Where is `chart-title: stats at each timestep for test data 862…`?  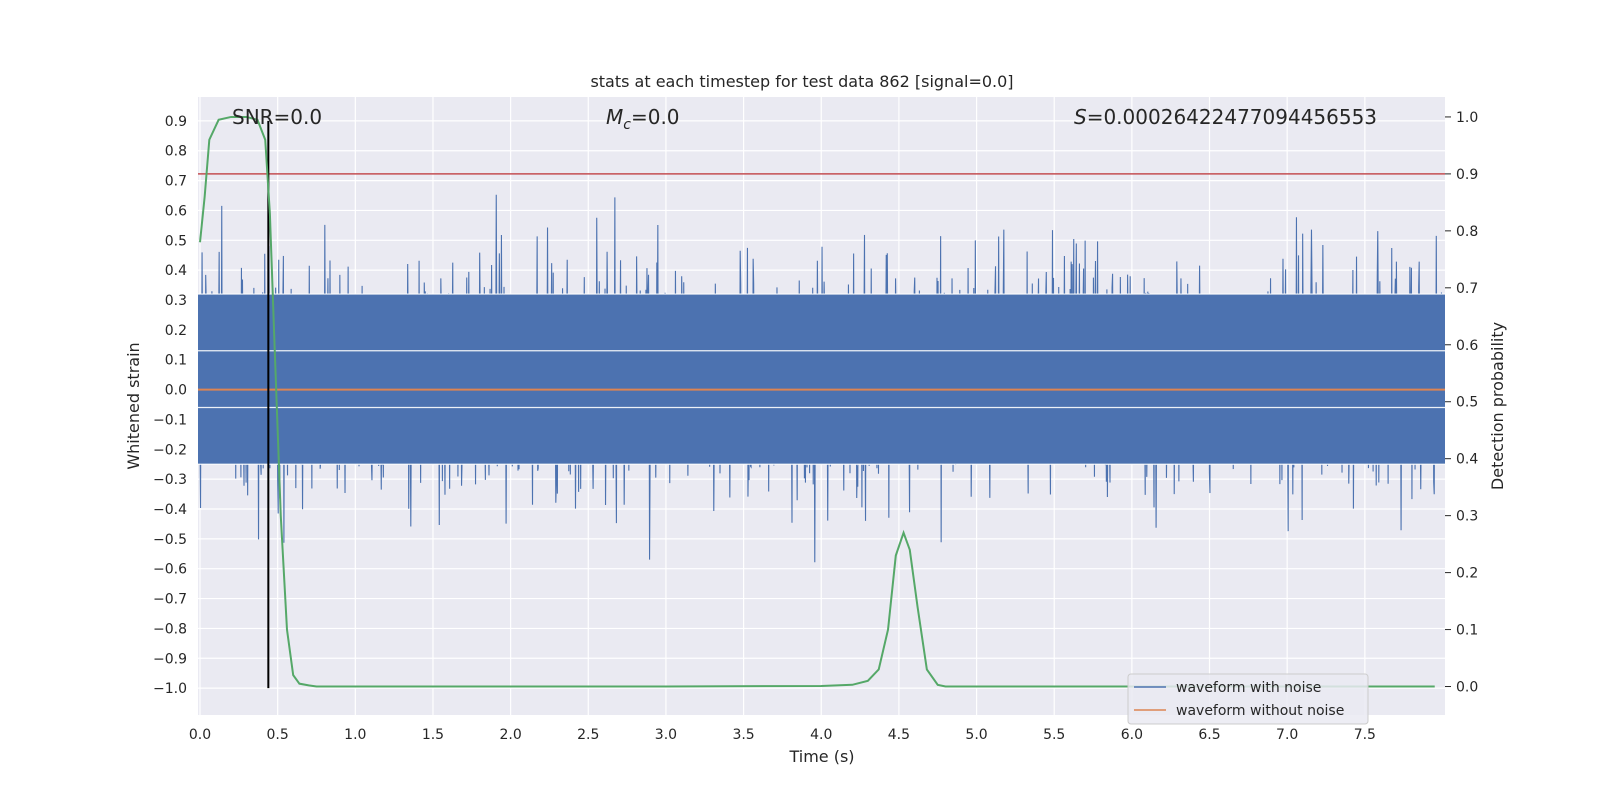 chart-title: stats at each timestep for test data 862… is located at coordinates (801, 81).